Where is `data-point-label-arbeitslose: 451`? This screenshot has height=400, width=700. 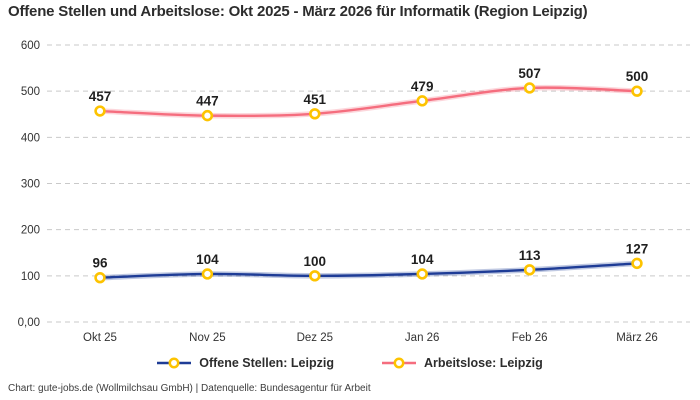
data-point-label-arbeitslose: 451 is located at coordinates (315, 99).